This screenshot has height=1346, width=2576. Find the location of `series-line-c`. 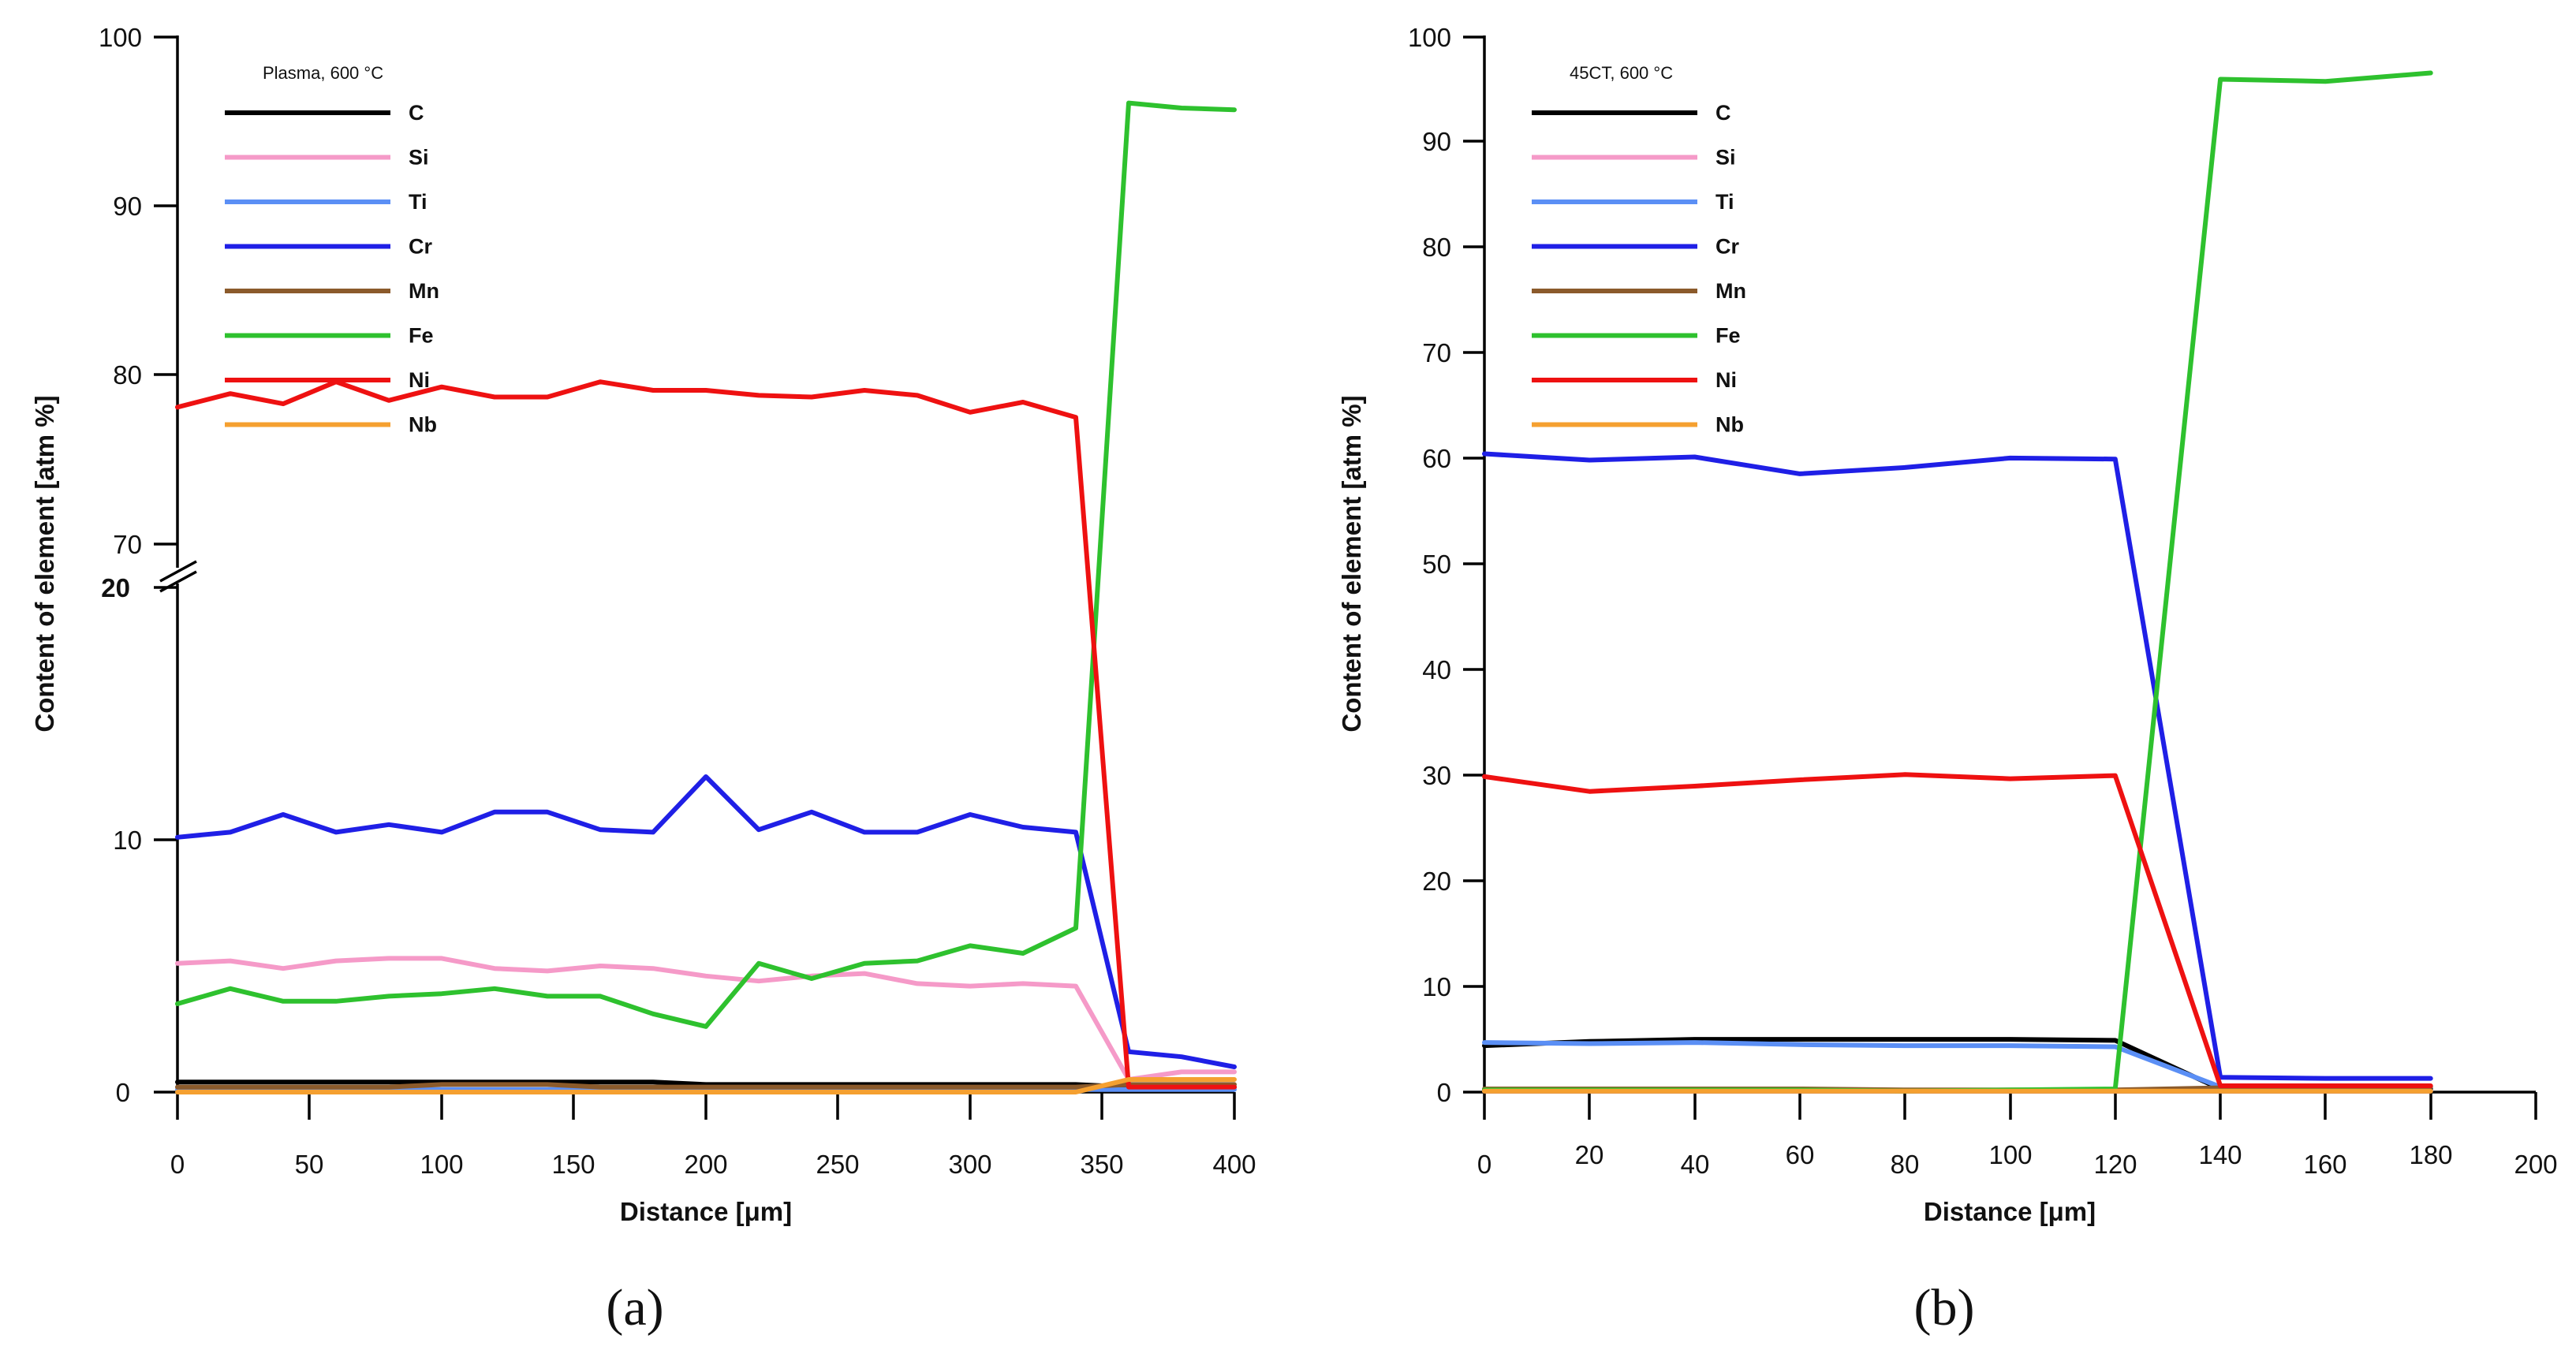

series-line-c is located at coordinates (706, 1084).